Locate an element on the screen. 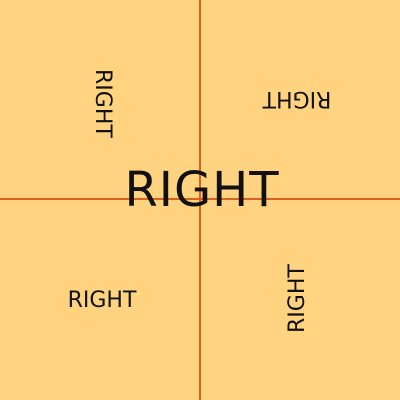  word-top-right-upside-down: RIGHT is located at coordinates (297, 98).